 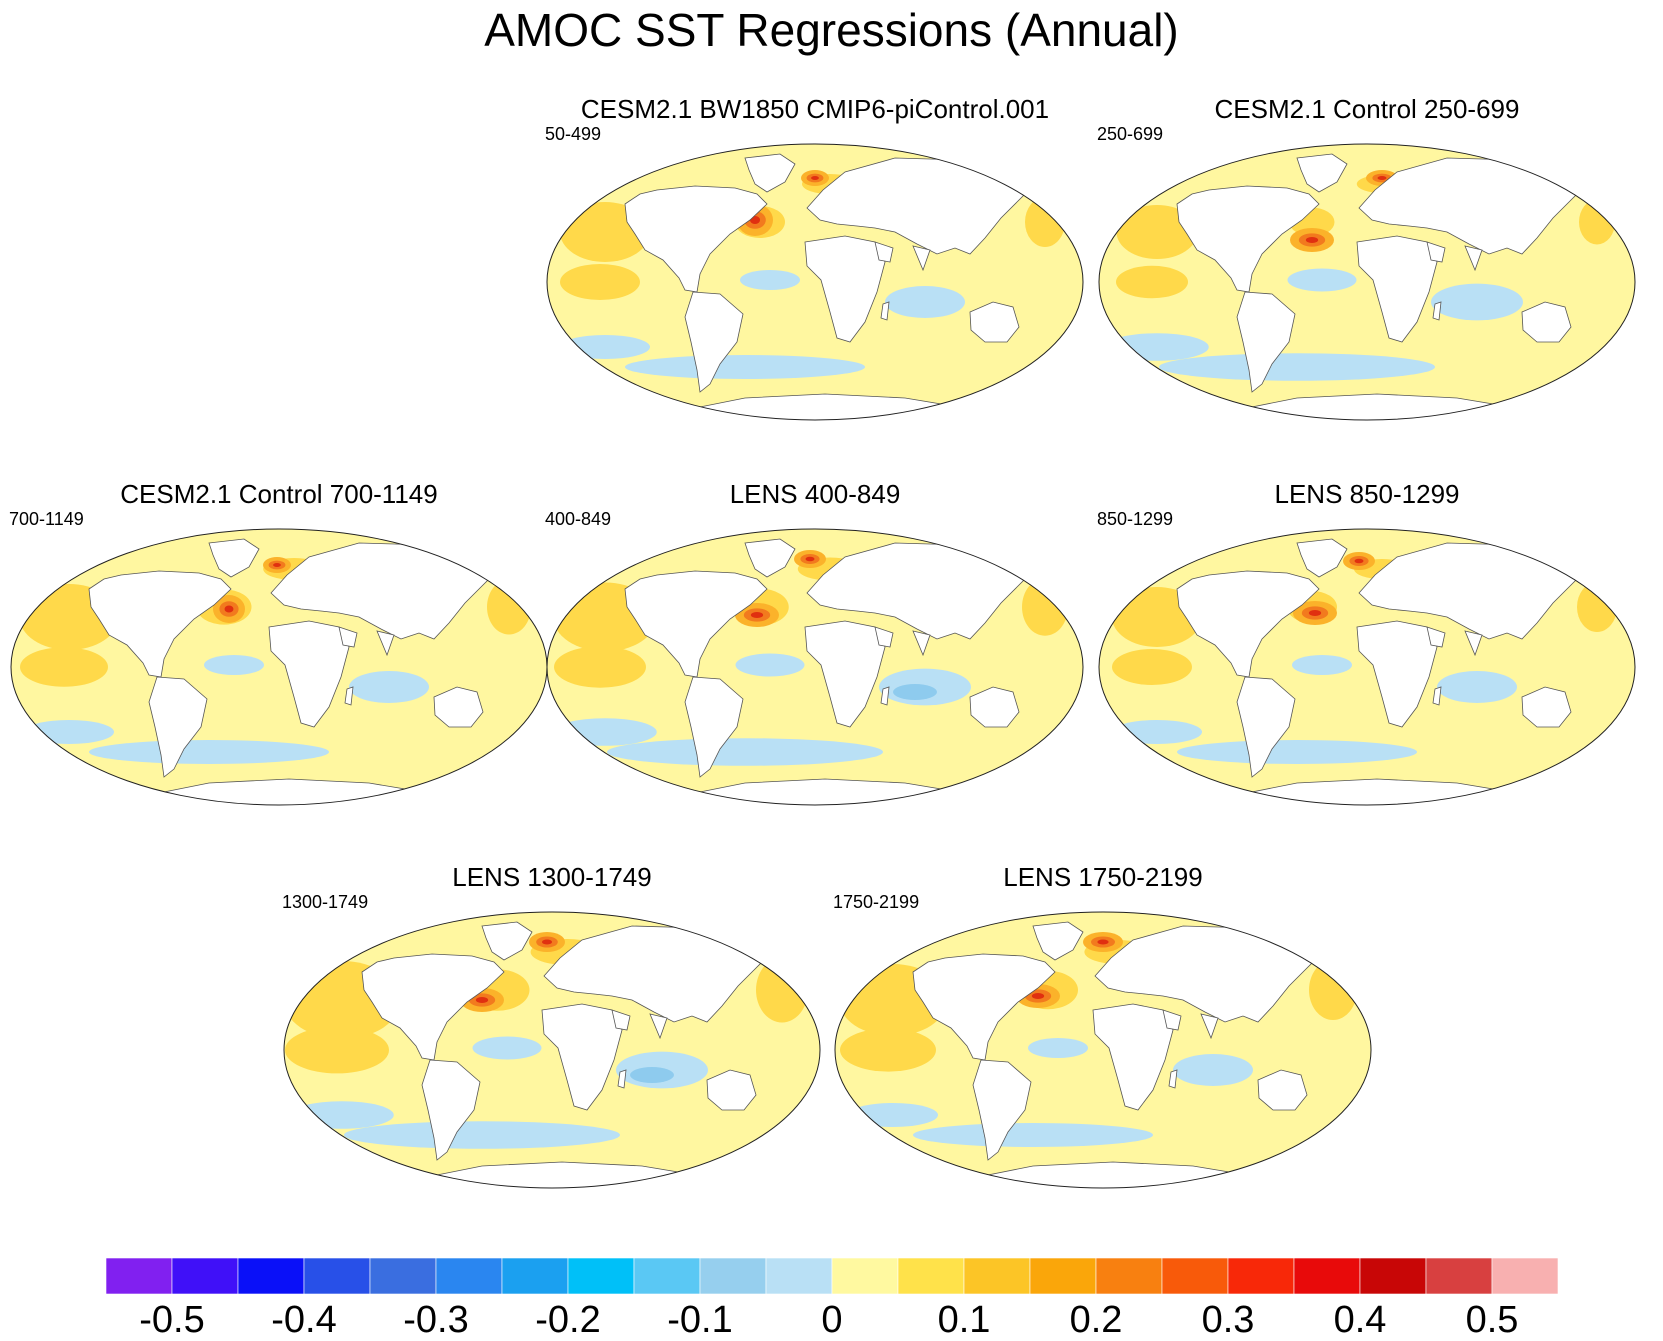 I want to click on colorbar, so click(x=832, y=1276).